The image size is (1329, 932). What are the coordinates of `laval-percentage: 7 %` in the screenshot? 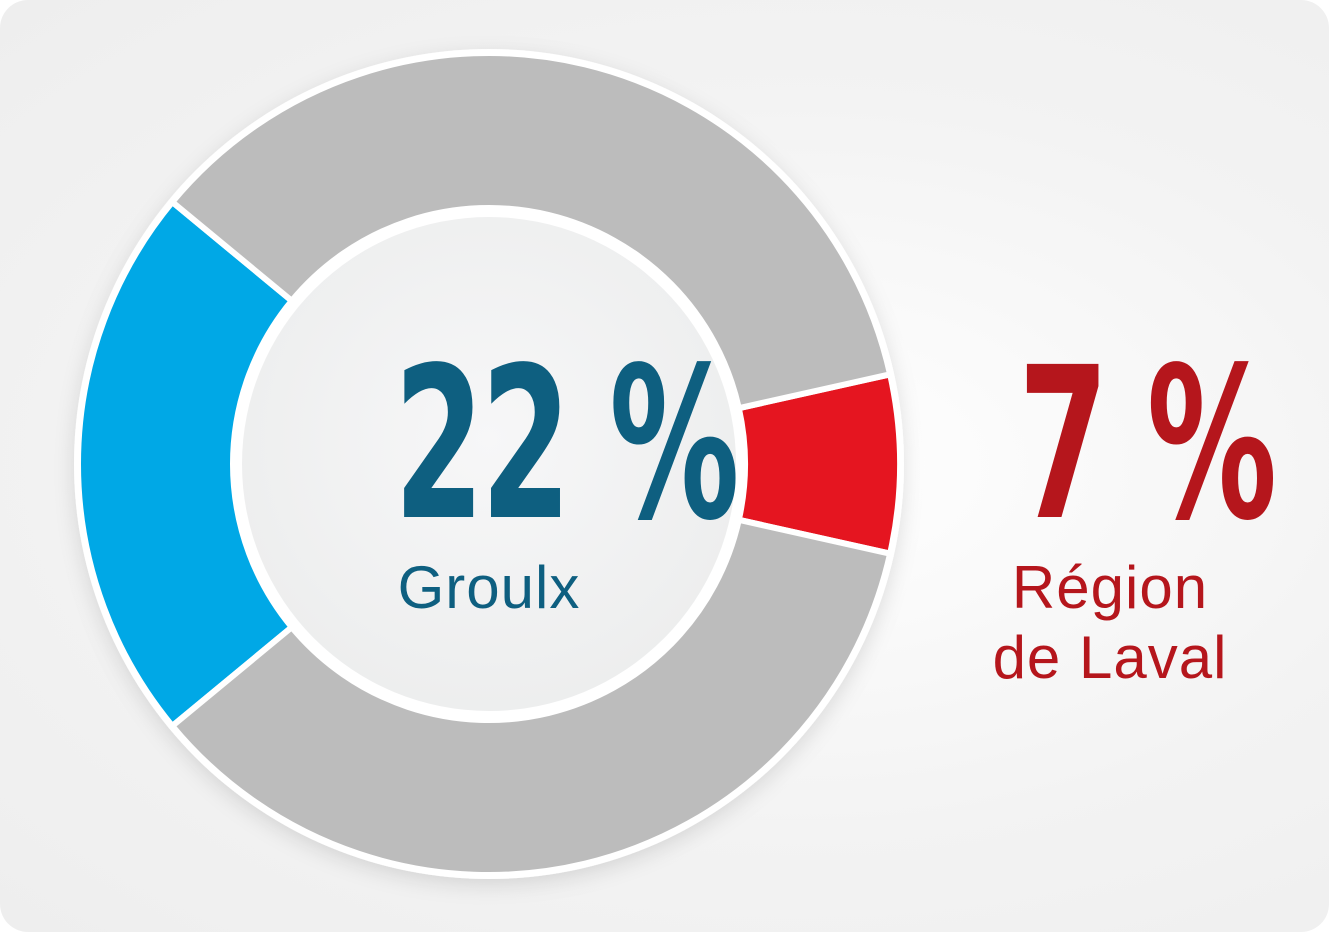 It's located at (1147, 444).